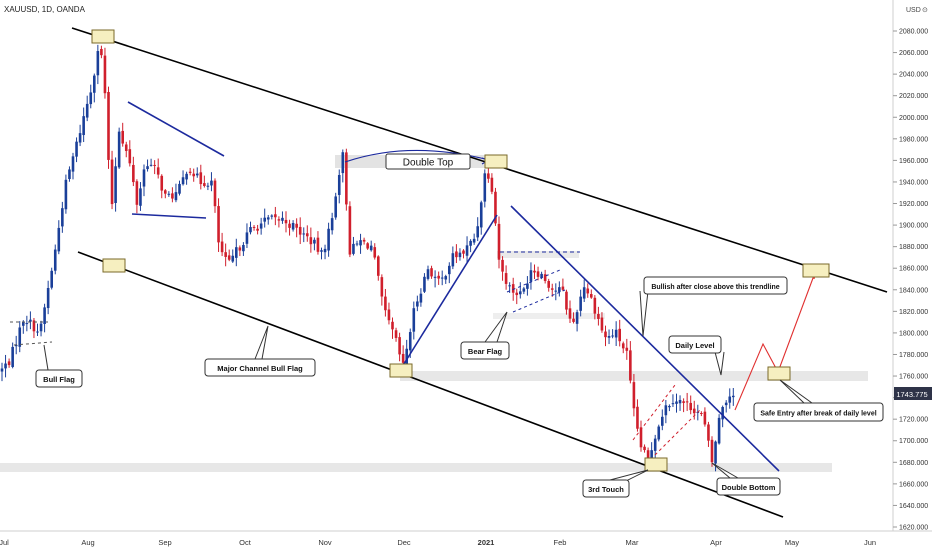  I want to click on marker-entry, so click(779, 373).